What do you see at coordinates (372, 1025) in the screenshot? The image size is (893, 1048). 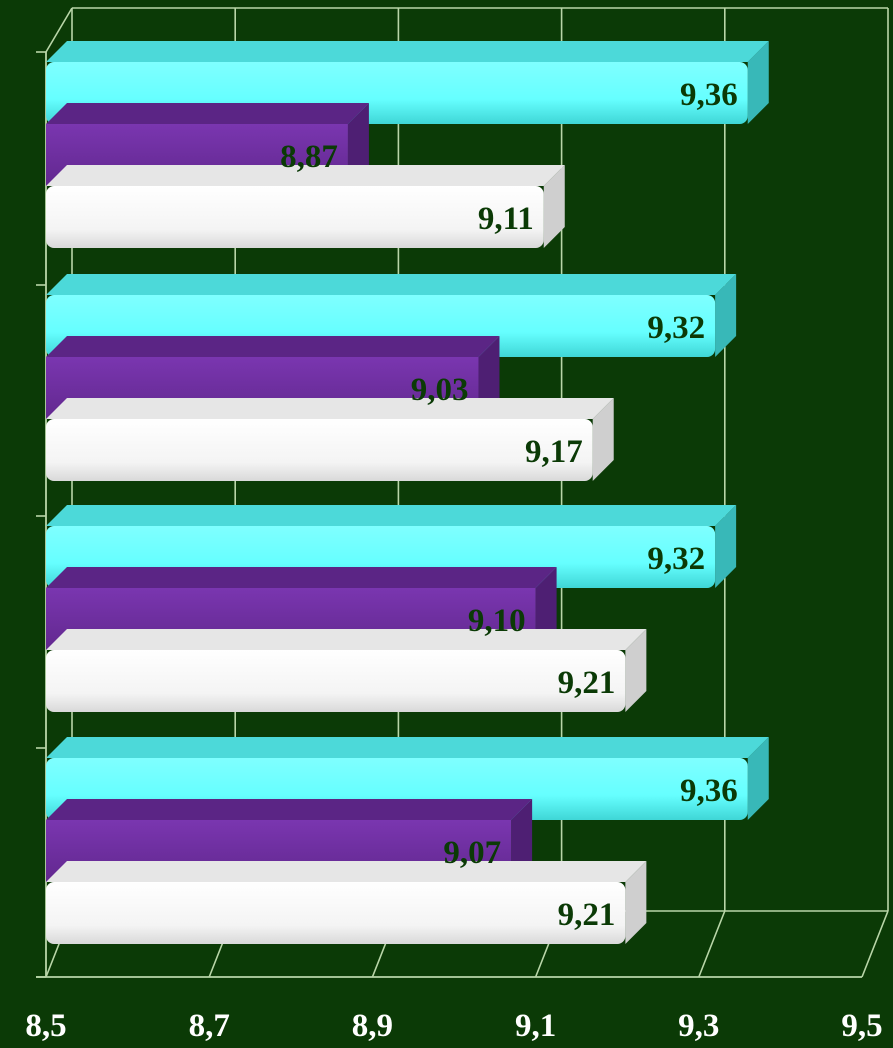 I see `x-tick-label: 8,9` at bounding box center [372, 1025].